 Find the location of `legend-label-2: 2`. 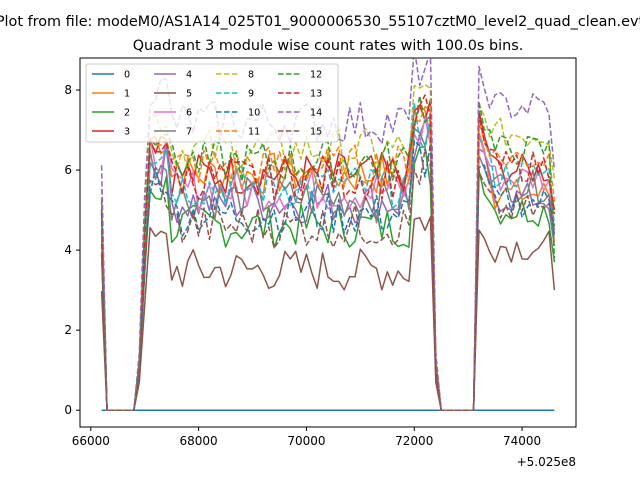

legend-label-2: 2 is located at coordinates (127, 113).